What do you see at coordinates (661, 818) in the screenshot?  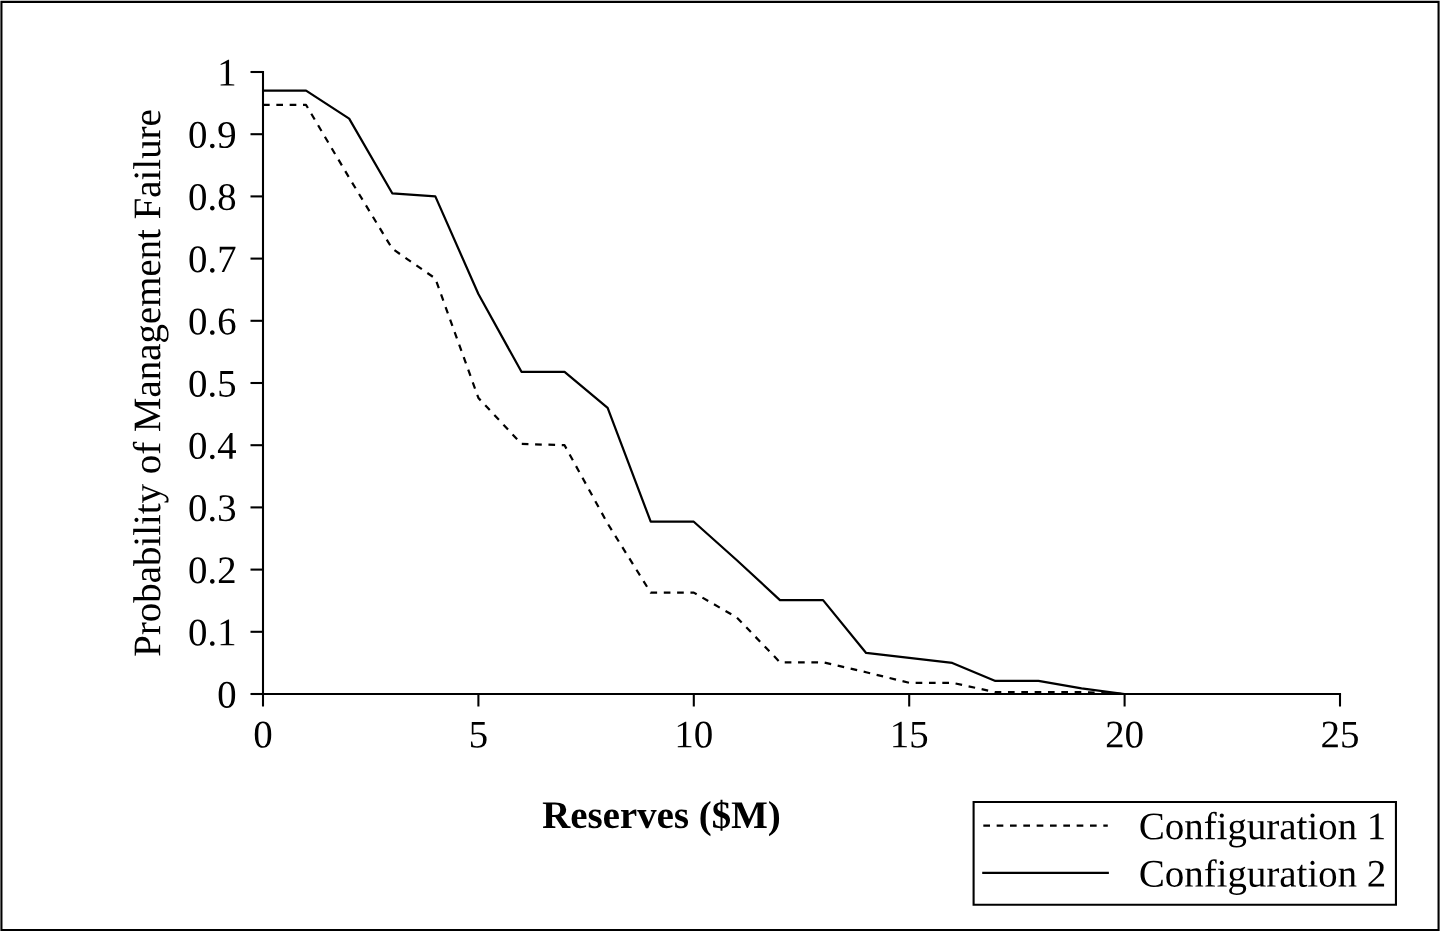 I see `x-axis-title: Reserves ($M)` at bounding box center [661, 818].